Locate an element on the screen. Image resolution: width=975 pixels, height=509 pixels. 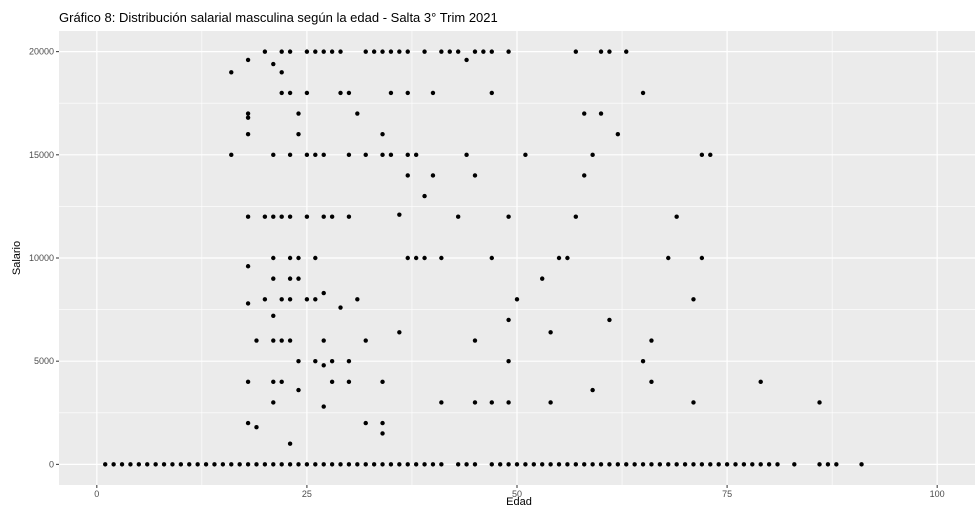
y-tick-label: 0 is located at coordinates (51, 464).